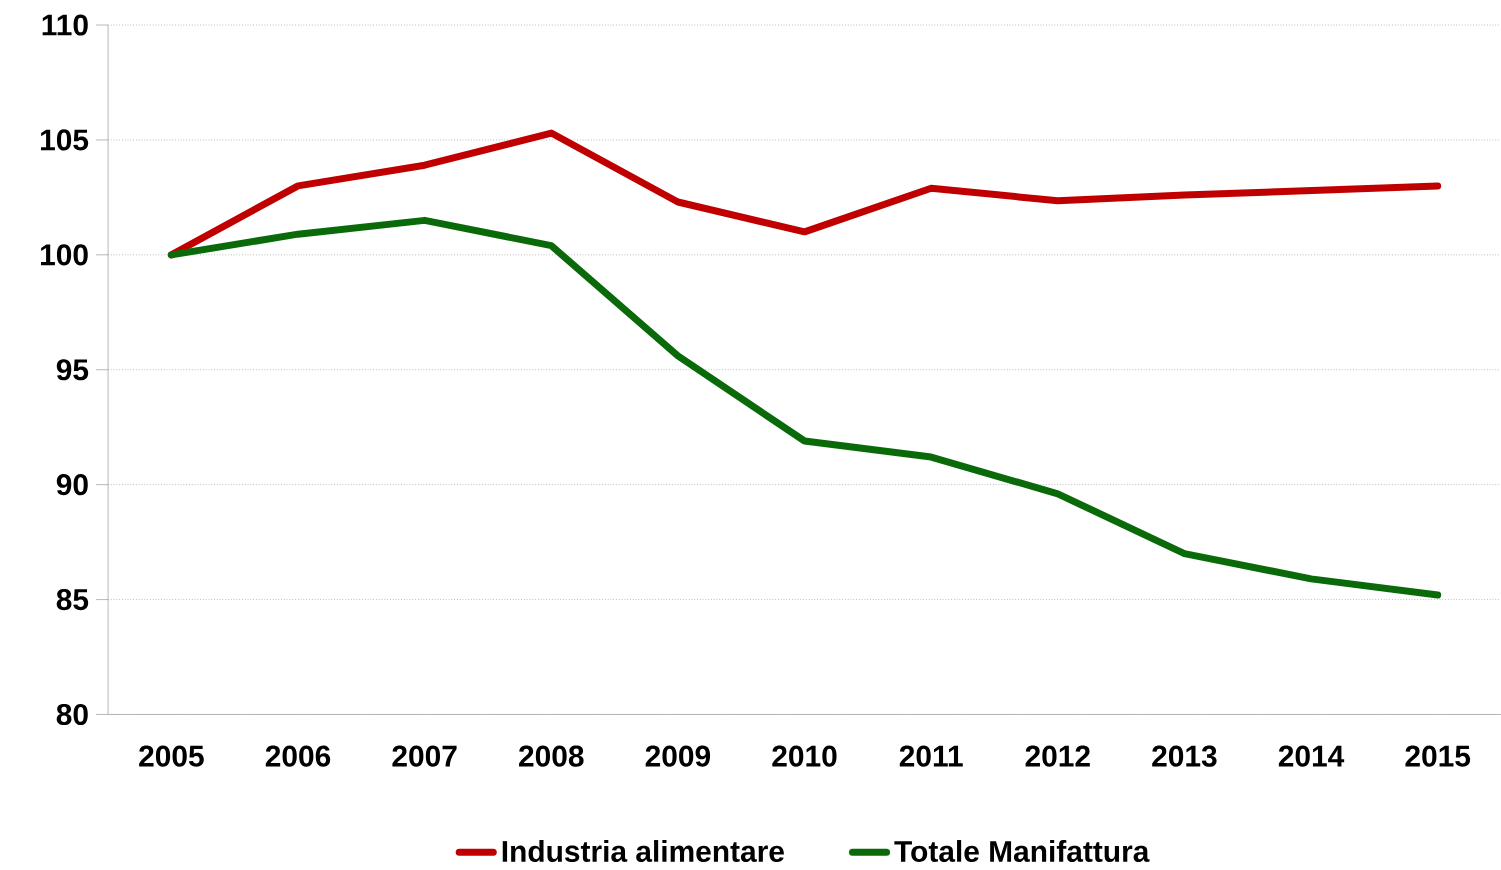 This screenshot has width=1501, height=870. I want to click on x-tick-label: 2006, so click(298, 756).